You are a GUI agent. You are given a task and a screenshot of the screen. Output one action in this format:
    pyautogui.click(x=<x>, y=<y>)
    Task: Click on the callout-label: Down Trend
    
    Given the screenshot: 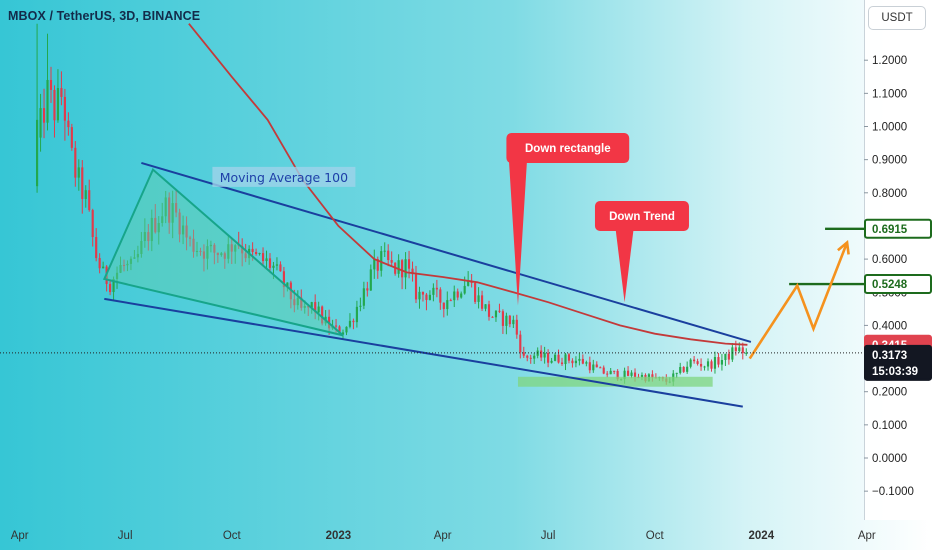 What is the action you would take?
    pyautogui.click(x=642, y=217)
    